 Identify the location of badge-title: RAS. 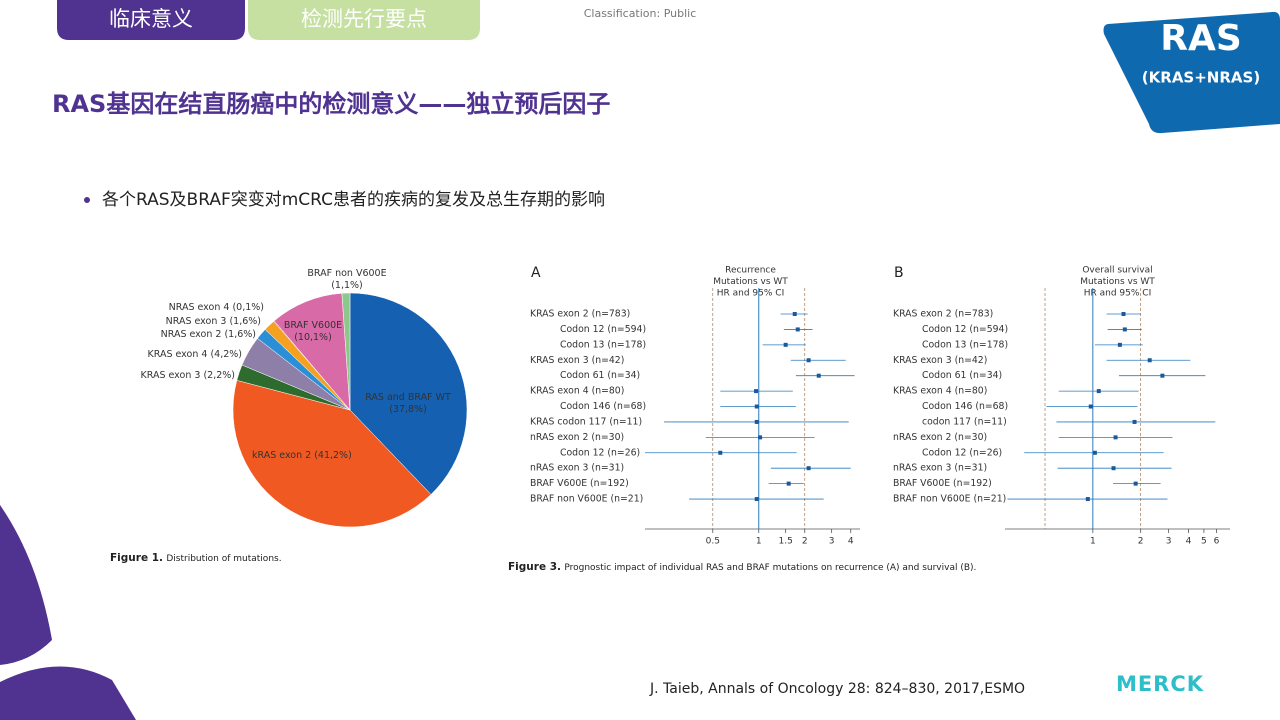
(1201, 38).